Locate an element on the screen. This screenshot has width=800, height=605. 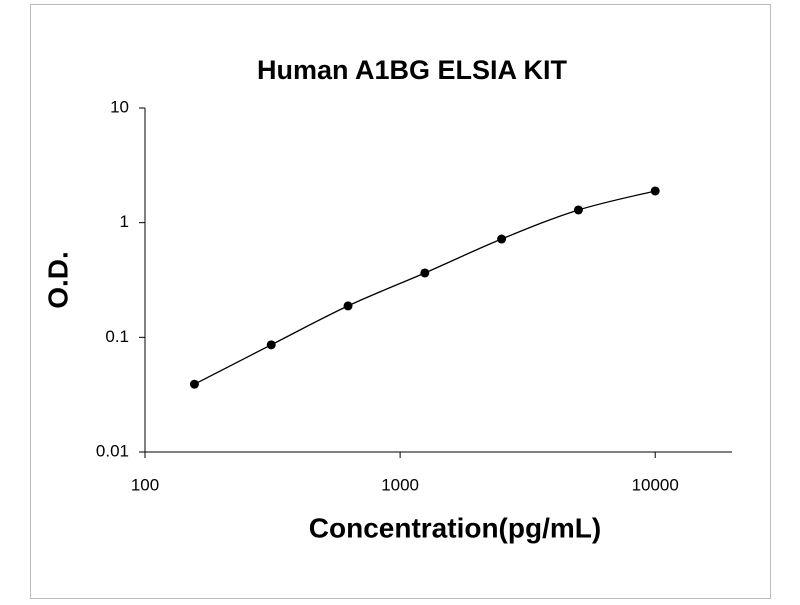
chart-title: Human A1BG ELSIA KIT is located at coordinates (412, 70).